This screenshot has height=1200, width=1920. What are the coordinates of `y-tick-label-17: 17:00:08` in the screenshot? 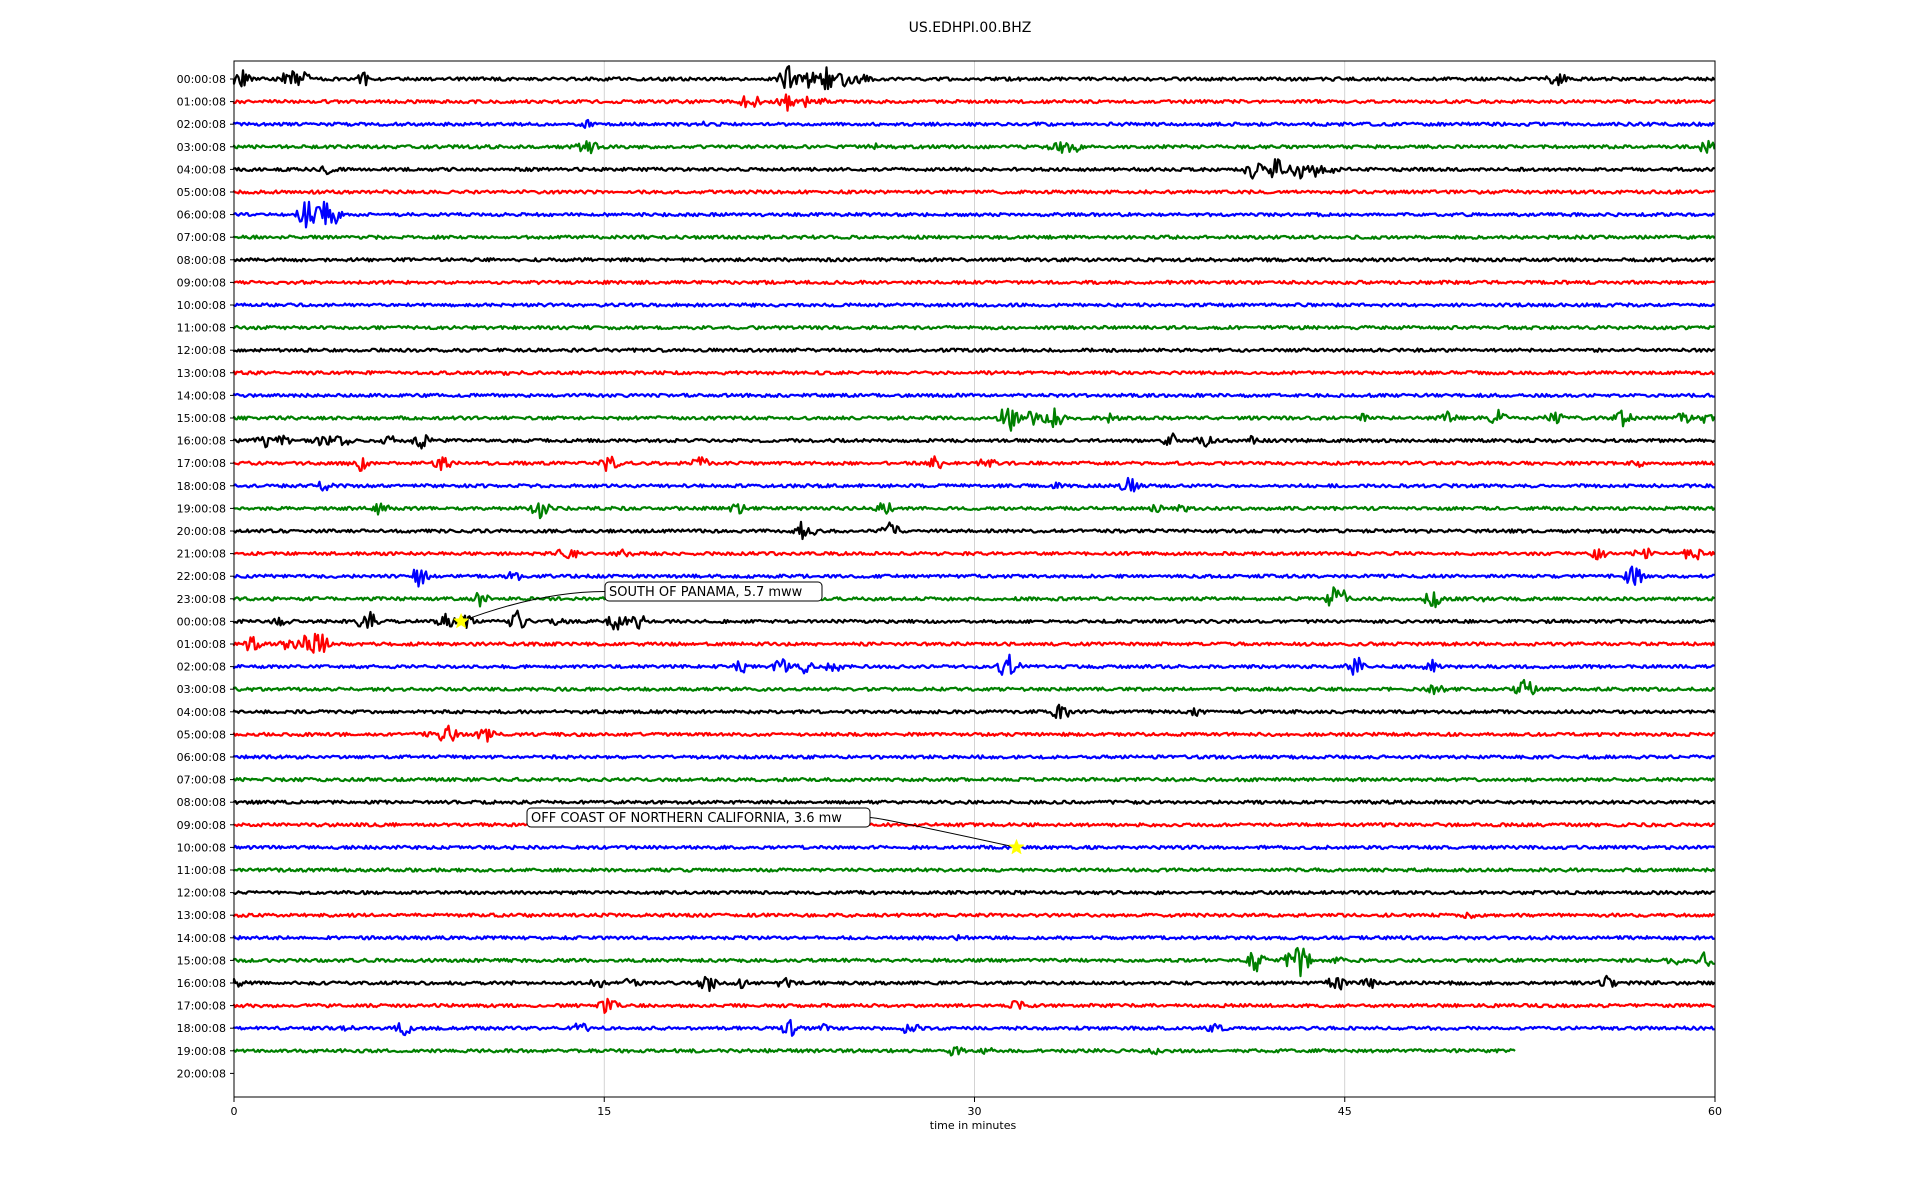 It's located at (201, 463).